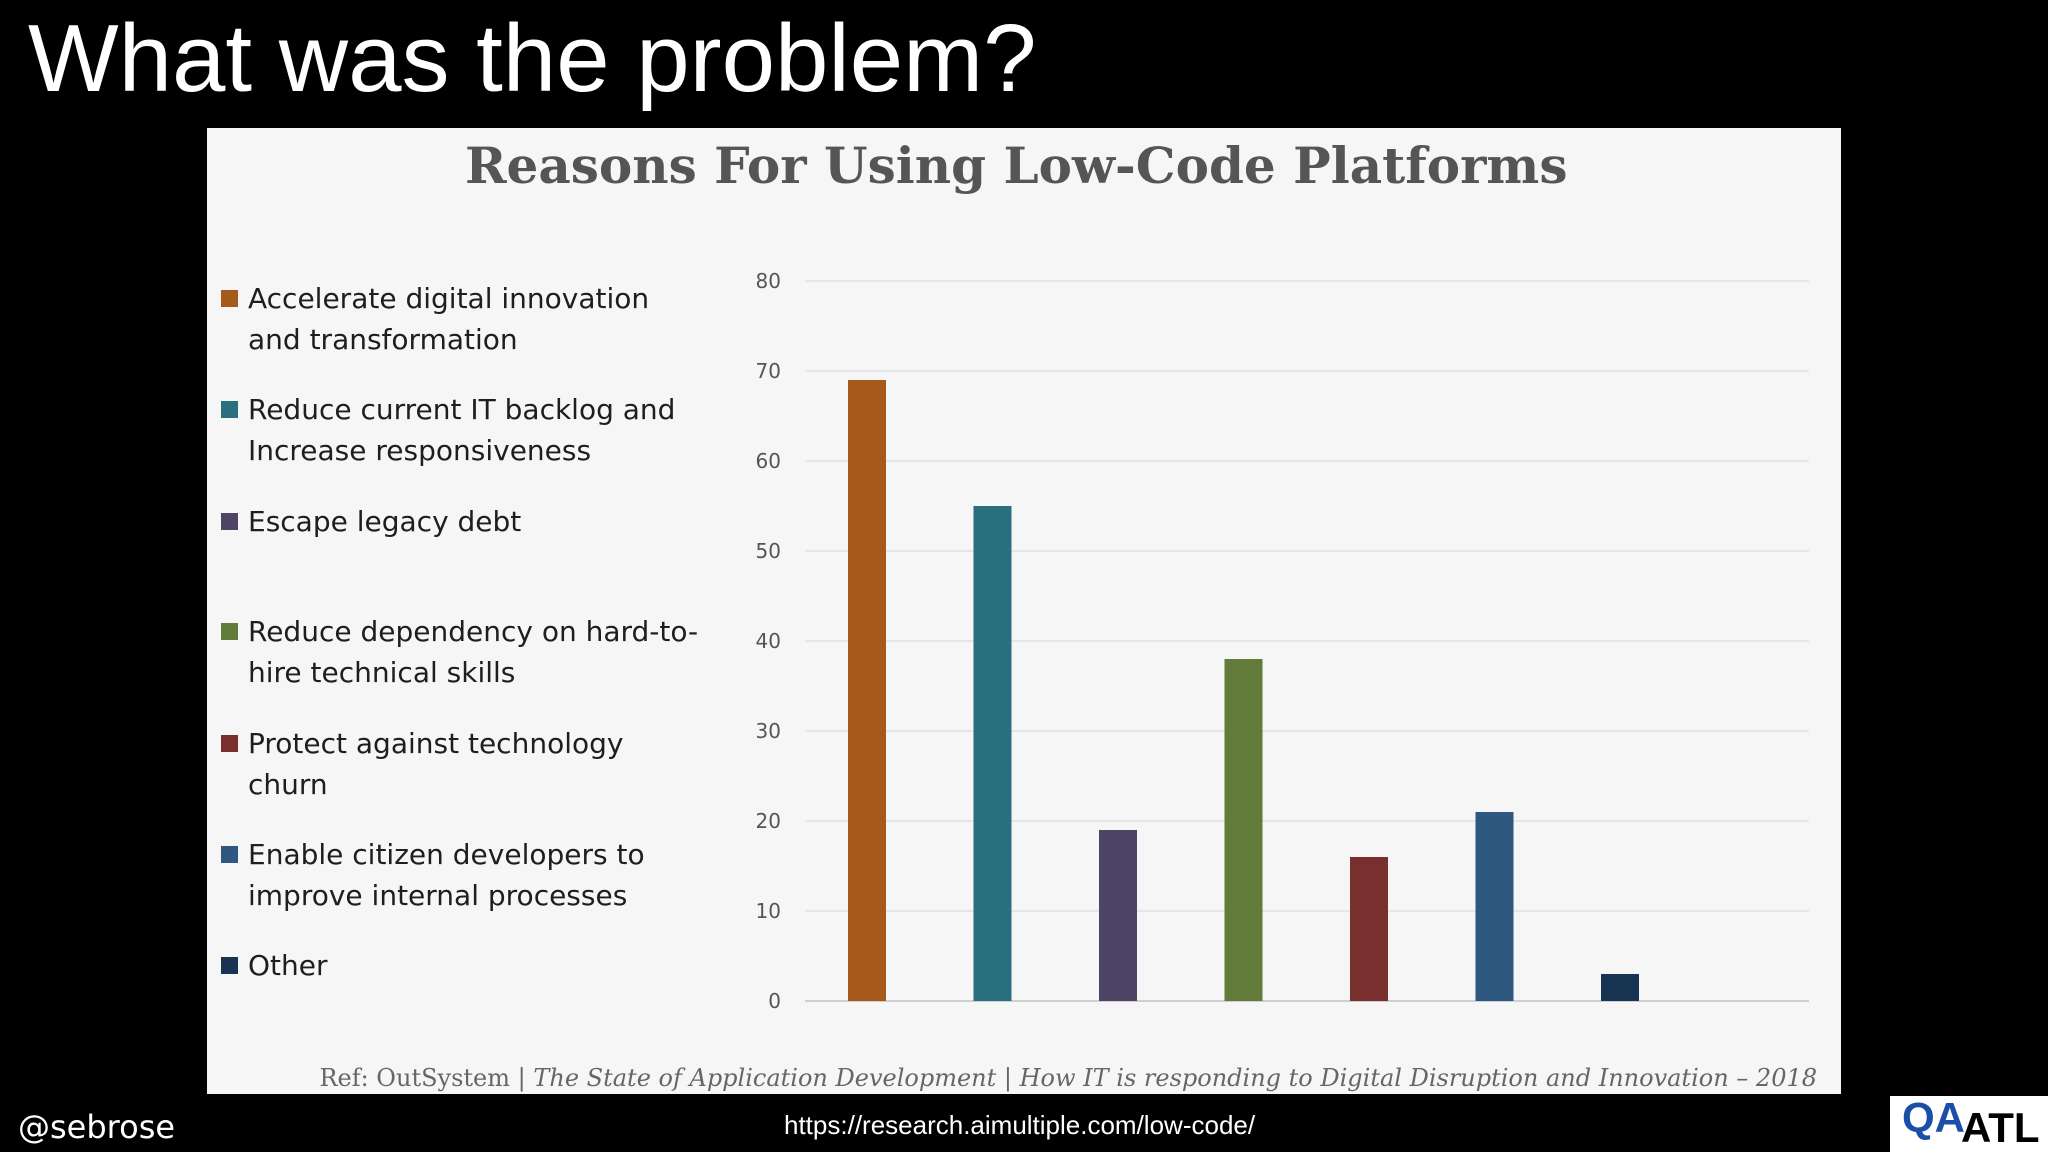 This screenshot has height=1152, width=2048. Describe the element at coordinates (1933, 1117) in the screenshot. I see `logo-qa: QA` at that location.